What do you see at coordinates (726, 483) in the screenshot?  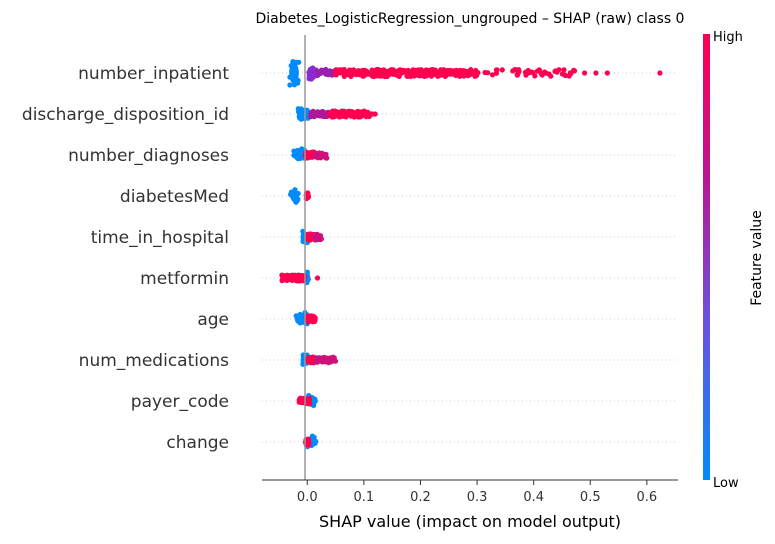 I see `colorbar-low-label: Low` at bounding box center [726, 483].